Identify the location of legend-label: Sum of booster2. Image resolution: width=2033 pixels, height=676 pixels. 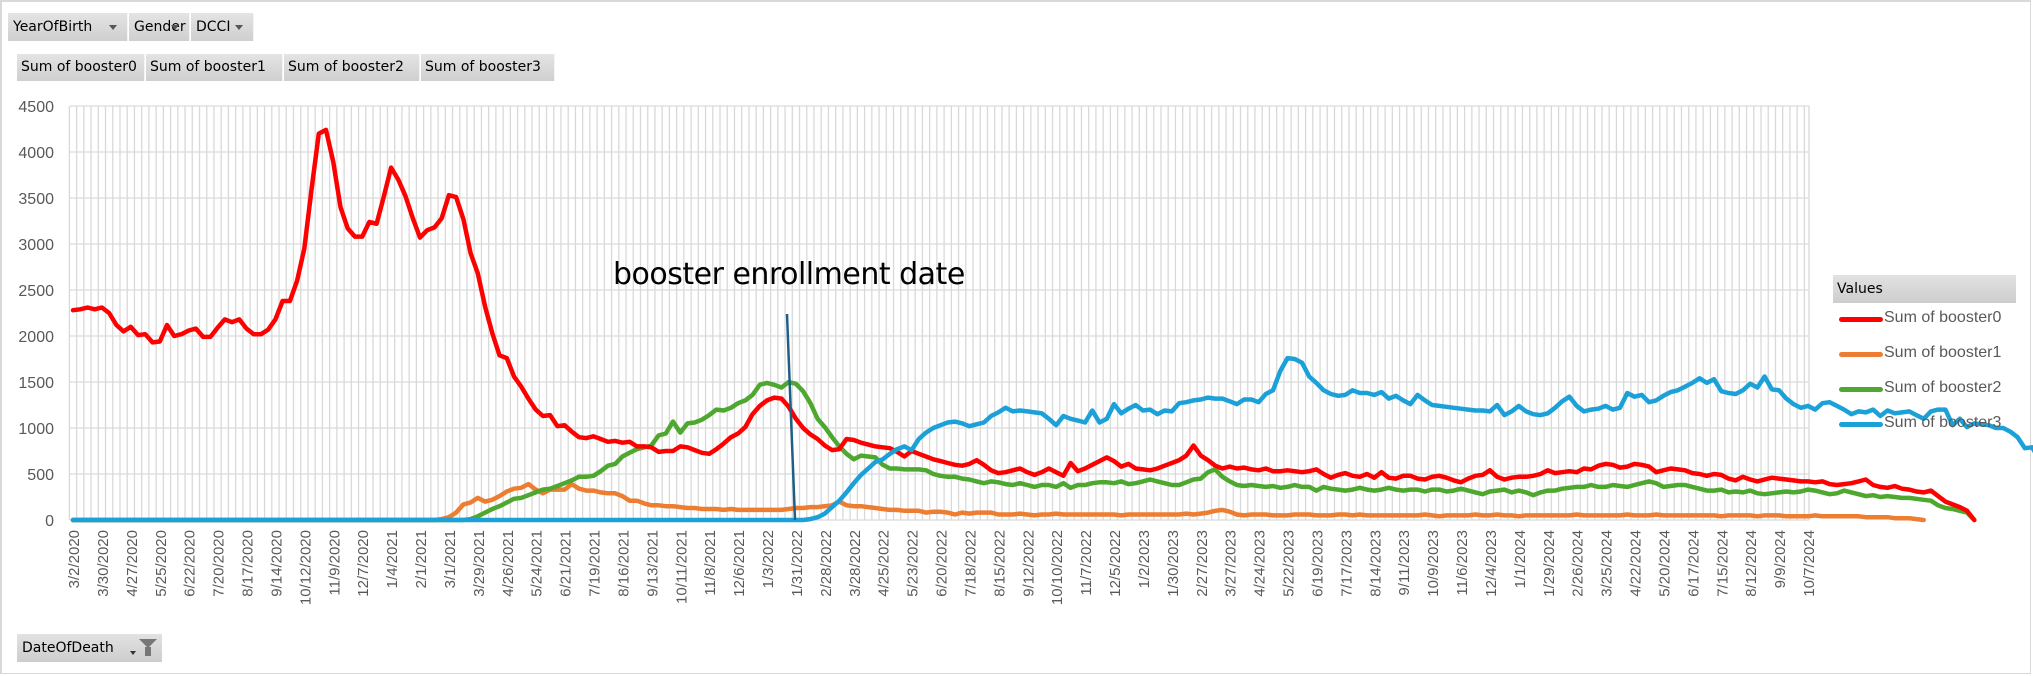
(1943, 387).